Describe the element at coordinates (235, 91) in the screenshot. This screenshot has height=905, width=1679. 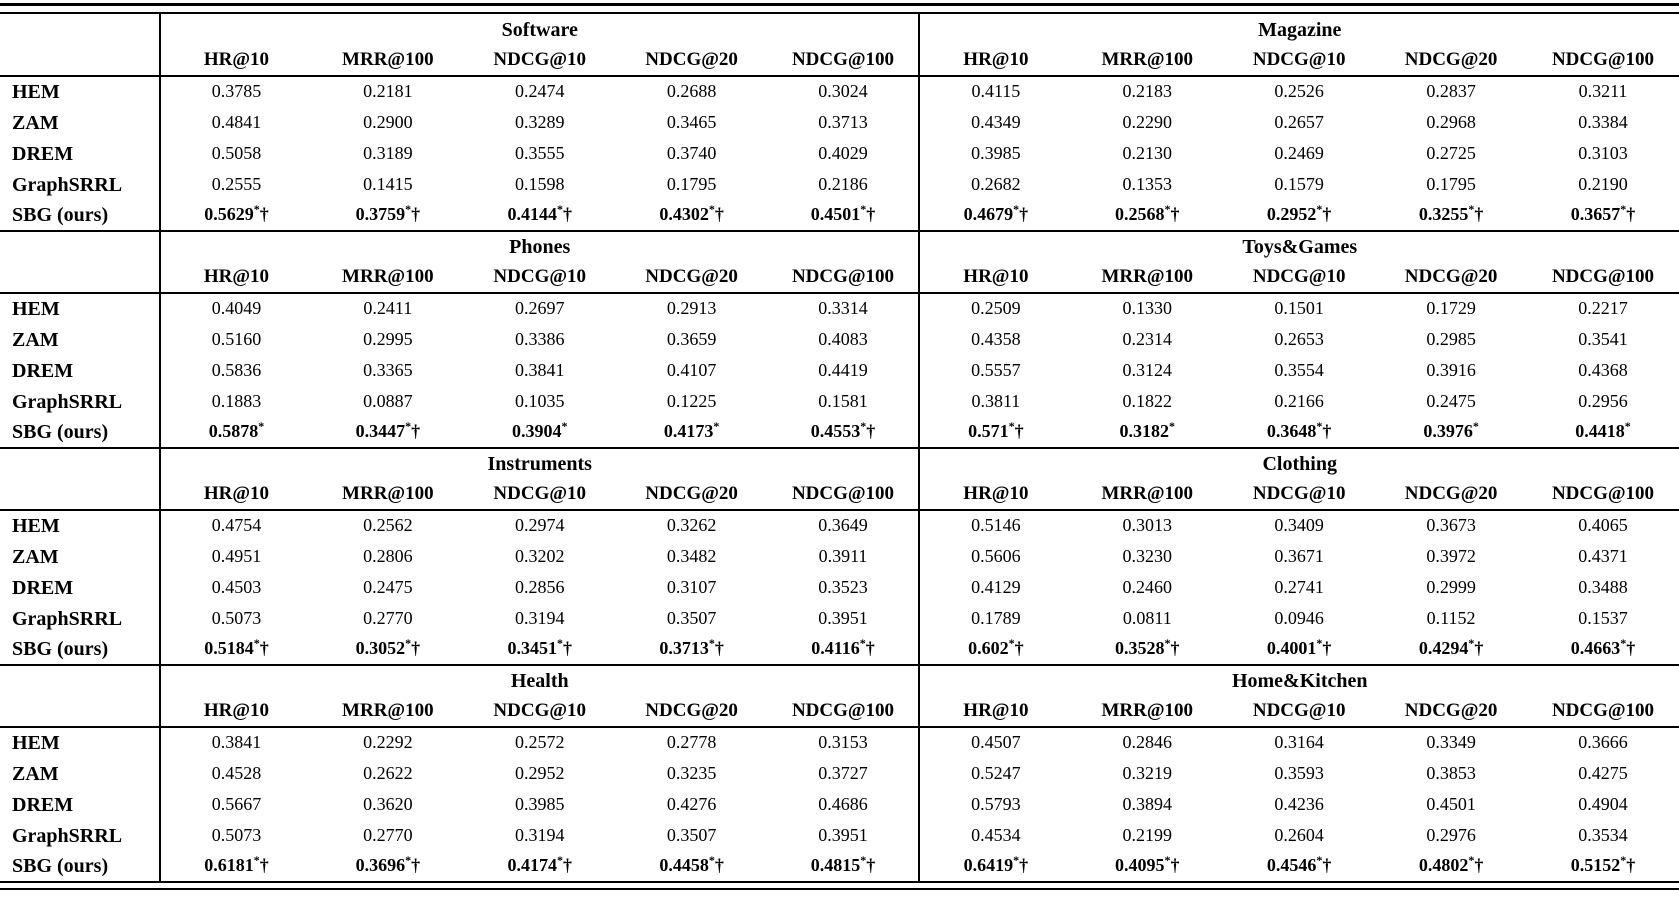
I see `metric-value: 0.3785` at that location.